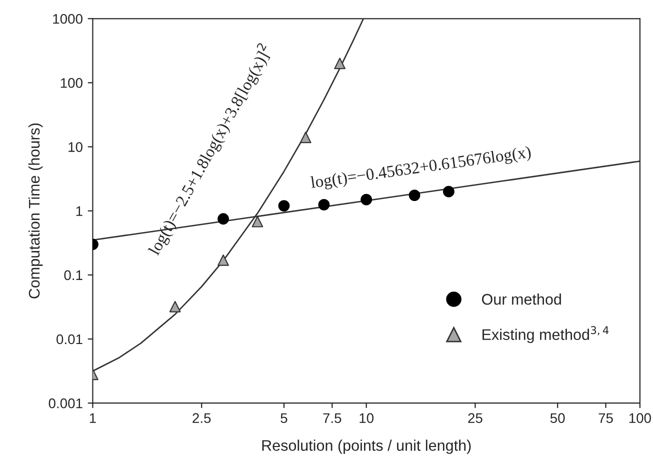  Describe the element at coordinates (332, 418) in the screenshot. I see `x-tick-label: 7.5` at that location.